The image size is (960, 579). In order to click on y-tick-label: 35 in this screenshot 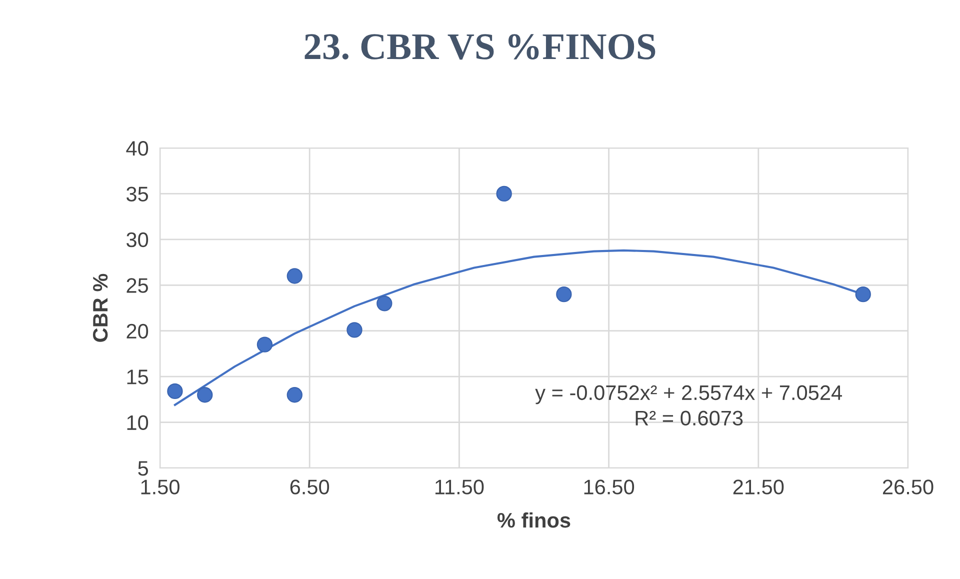, I will do `click(137, 194)`.